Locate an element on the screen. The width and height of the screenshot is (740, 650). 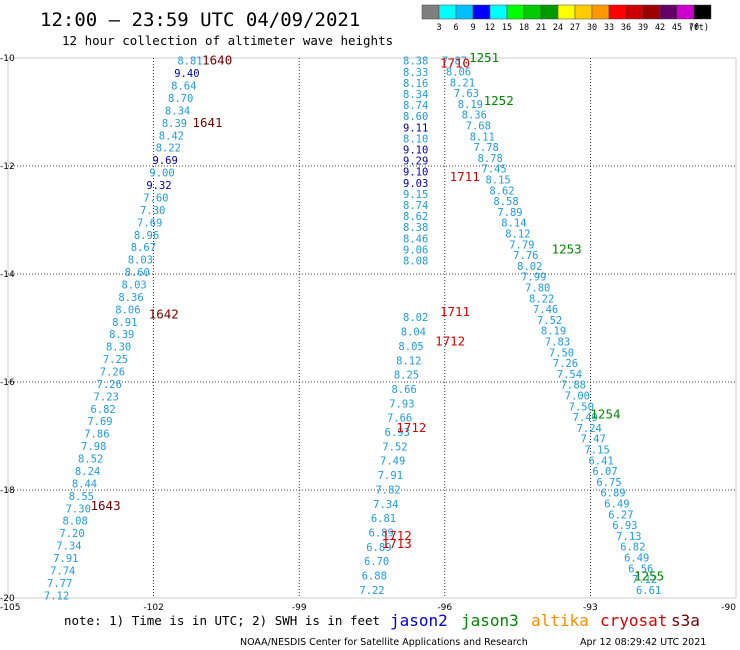
wave-height-value: 7.45 is located at coordinates (493, 170).